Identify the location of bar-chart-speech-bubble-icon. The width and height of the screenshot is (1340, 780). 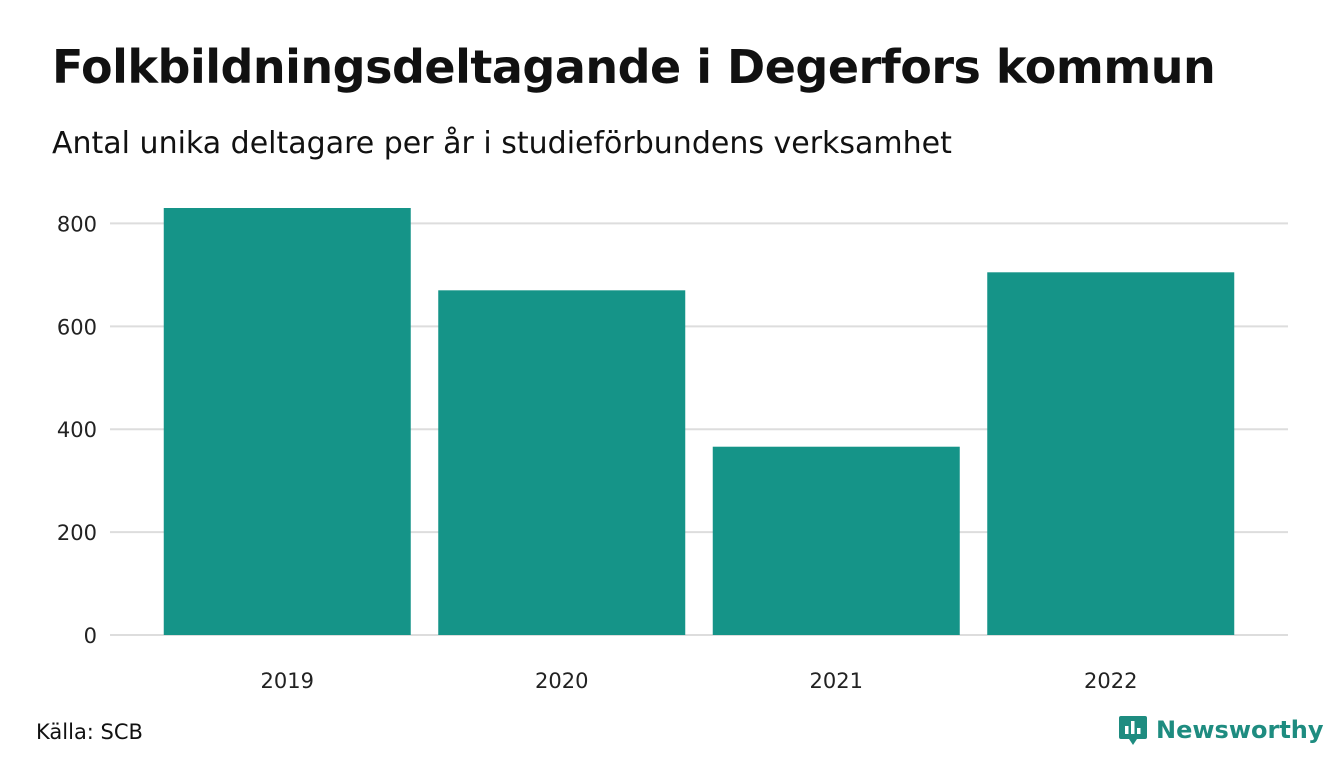
(1133, 730).